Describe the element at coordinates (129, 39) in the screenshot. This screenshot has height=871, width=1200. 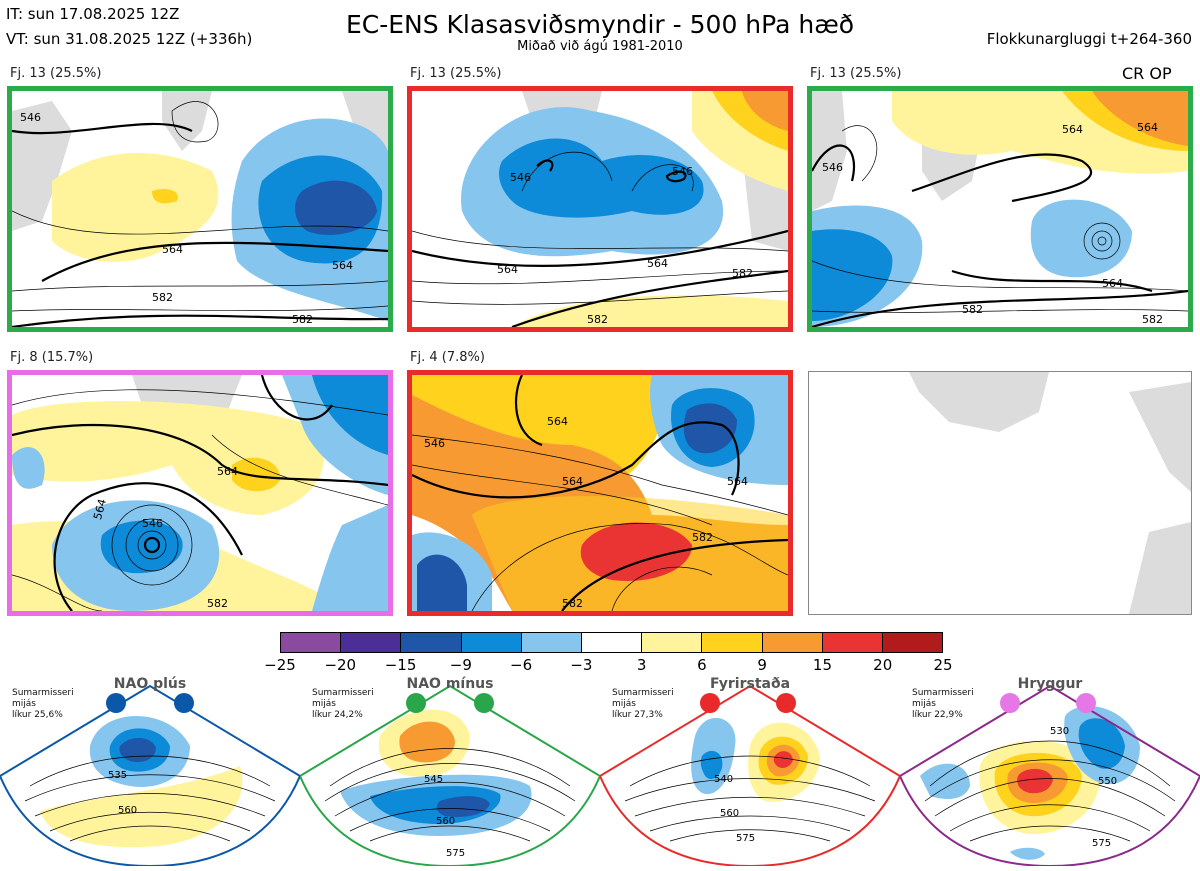
I see `valid-time: VT: sun 31.08.2025 12Z (+336h)` at that location.